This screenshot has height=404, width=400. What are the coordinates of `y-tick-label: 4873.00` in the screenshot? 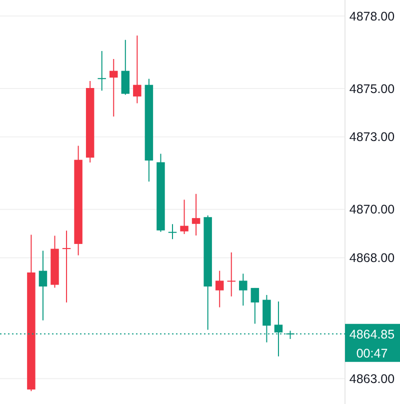 It's located at (372, 137).